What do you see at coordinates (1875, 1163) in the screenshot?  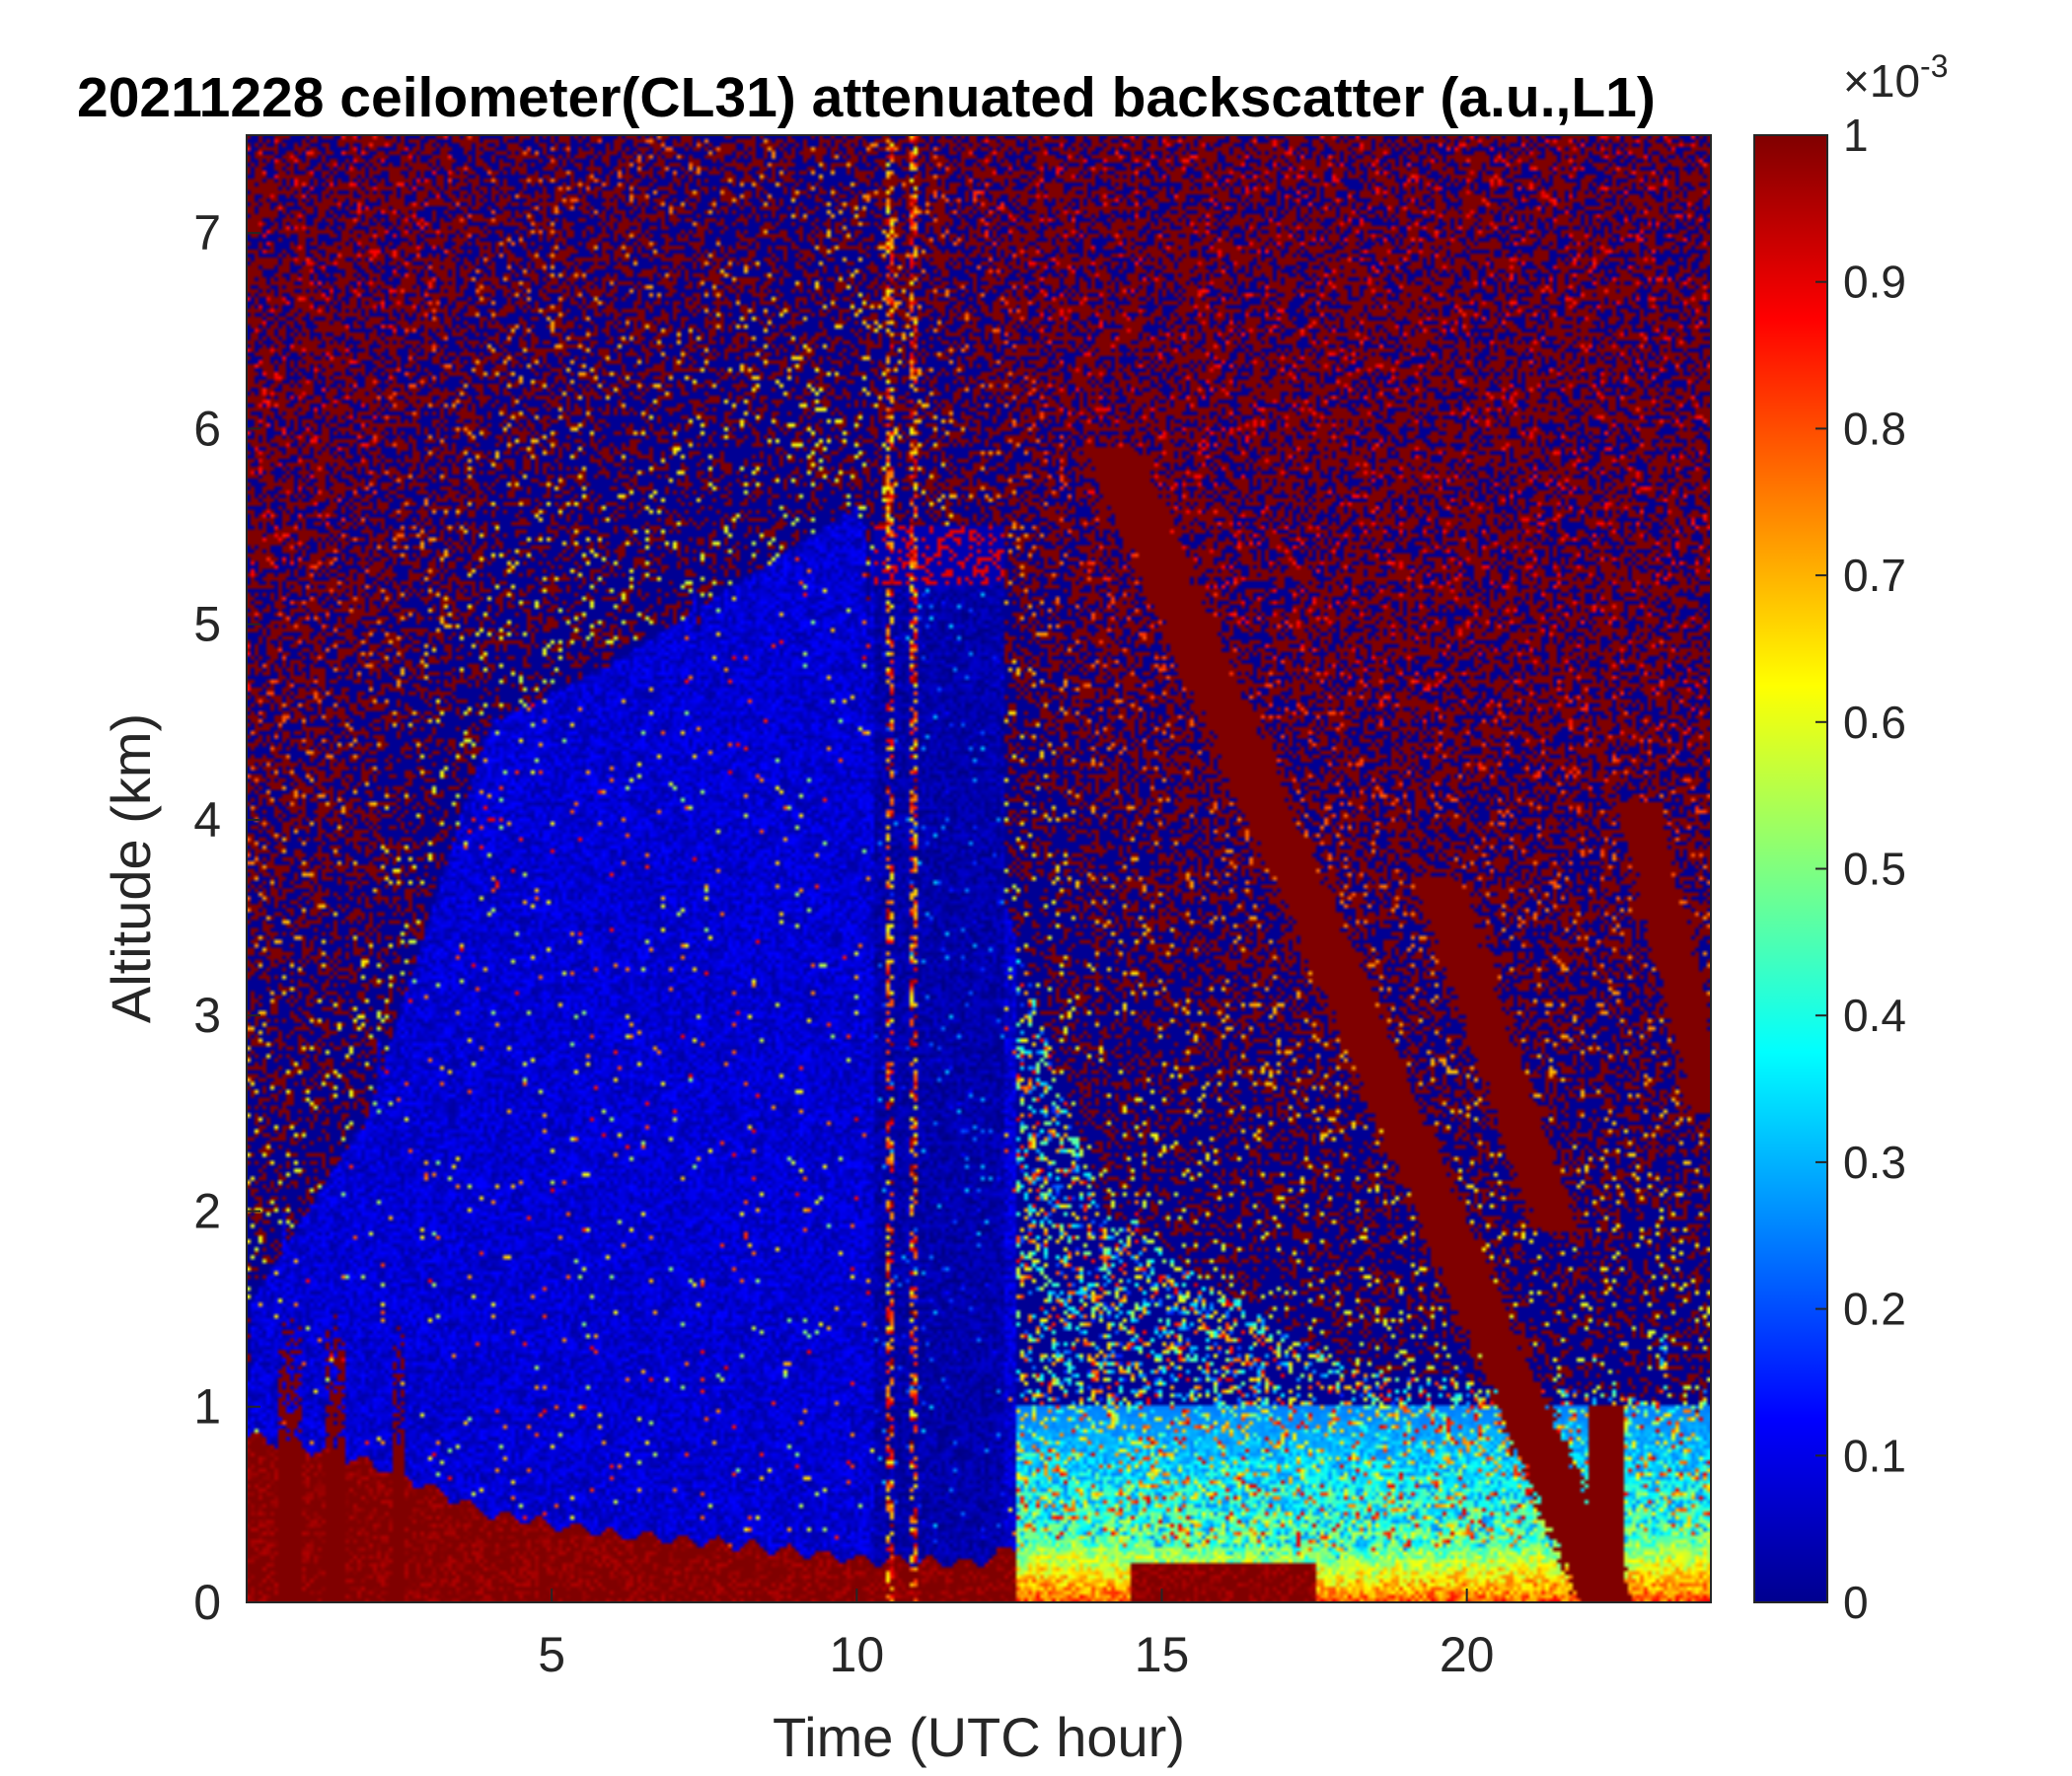 I see `colorbar-tick-label: 0.3` at bounding box center [1875, 1163].